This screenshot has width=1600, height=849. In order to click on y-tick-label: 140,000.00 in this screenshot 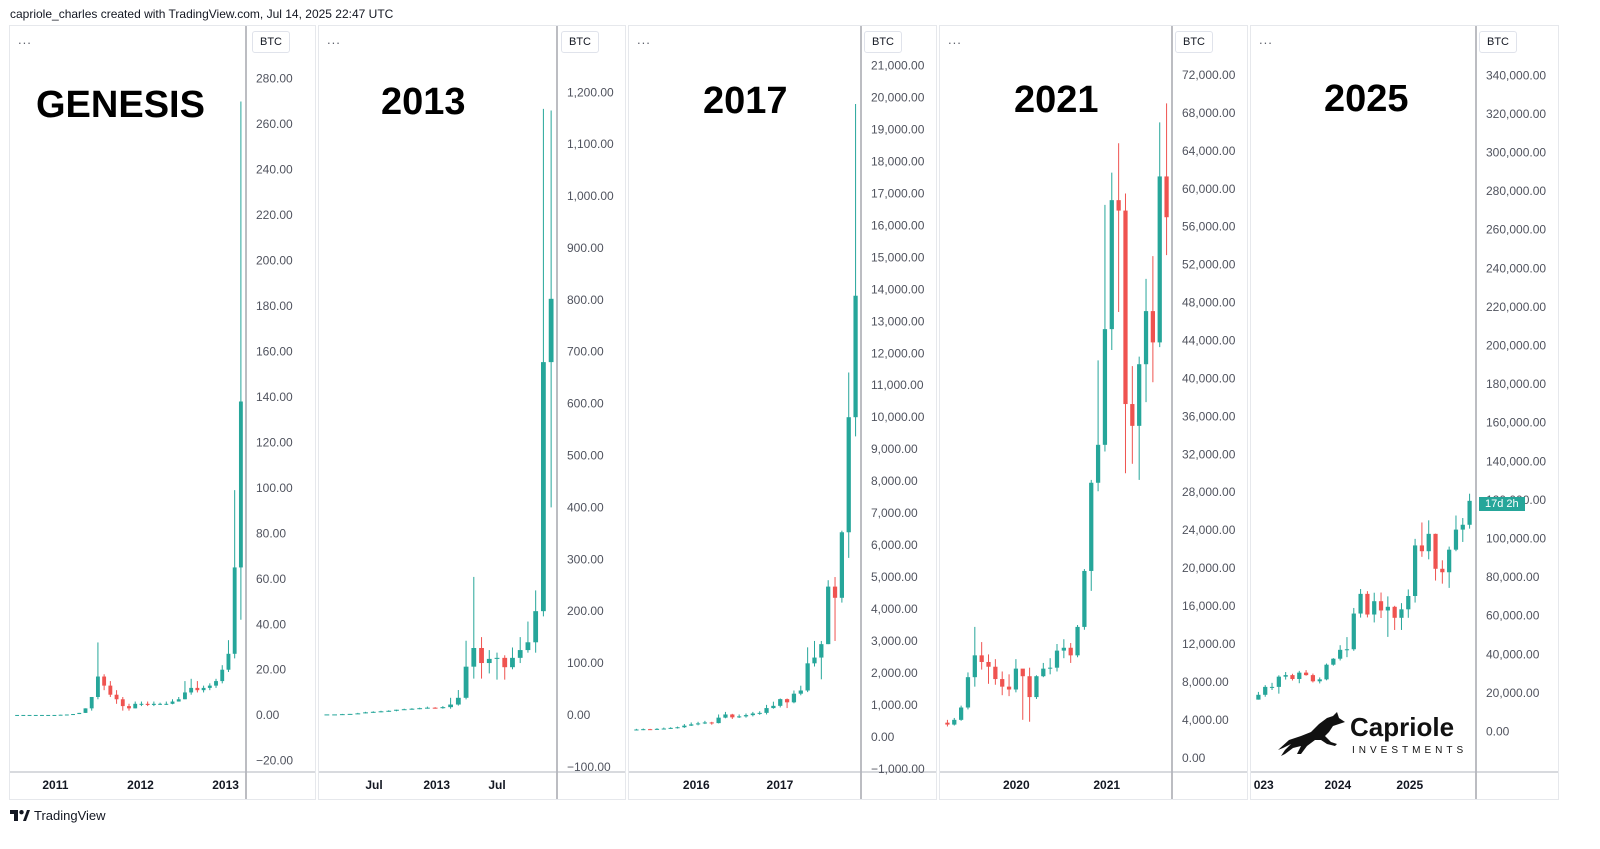, I will do `click(1516, 461)`.